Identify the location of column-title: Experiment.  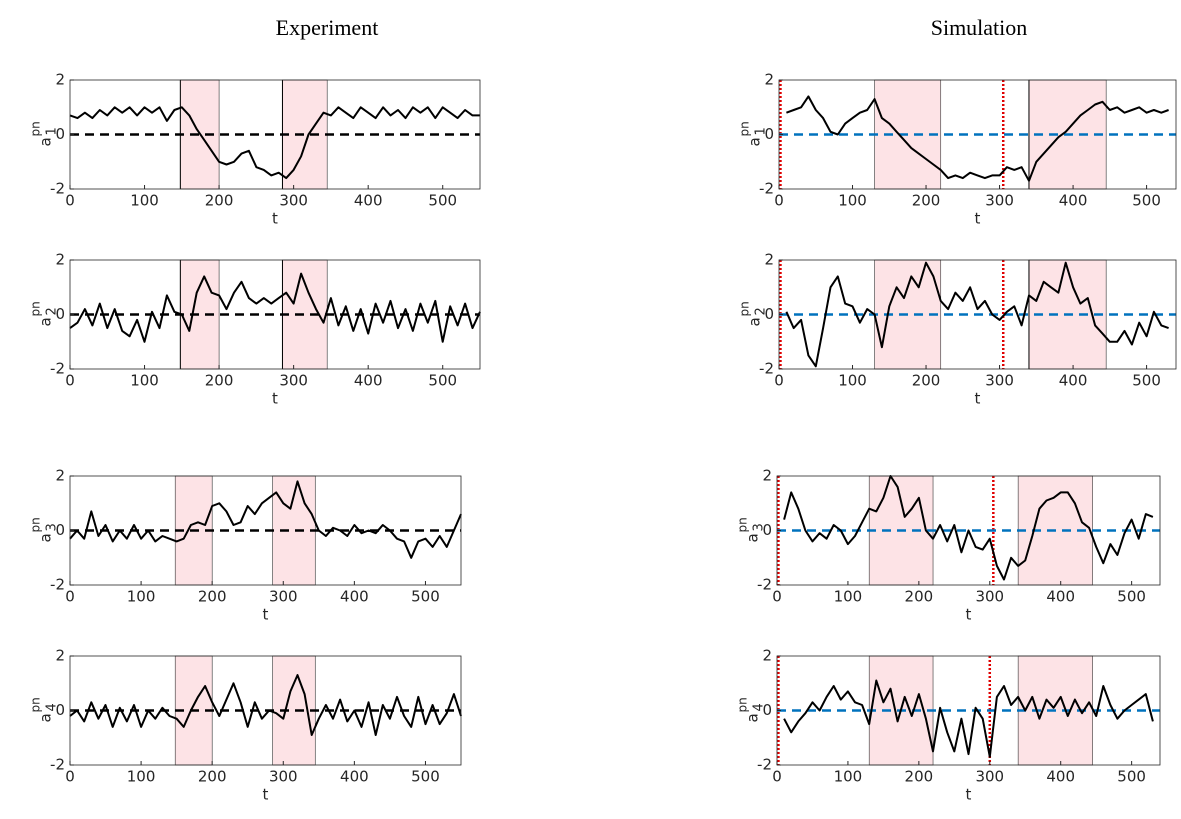
(327, 27).